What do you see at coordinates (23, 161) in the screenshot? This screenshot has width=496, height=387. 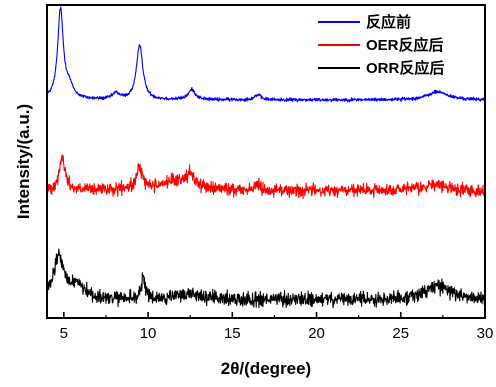 I see `y-axis-title: Intensity/(a.u.)` at bounding box center [23, 161].